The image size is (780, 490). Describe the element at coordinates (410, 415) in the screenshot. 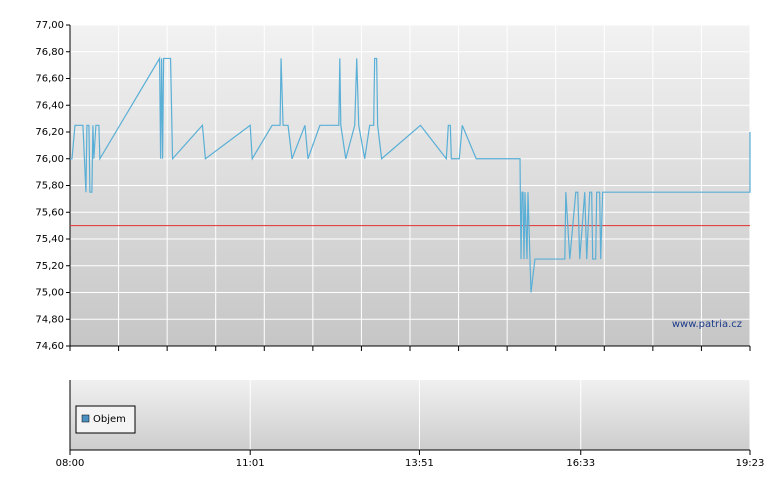

I see `volume-area` at that location.